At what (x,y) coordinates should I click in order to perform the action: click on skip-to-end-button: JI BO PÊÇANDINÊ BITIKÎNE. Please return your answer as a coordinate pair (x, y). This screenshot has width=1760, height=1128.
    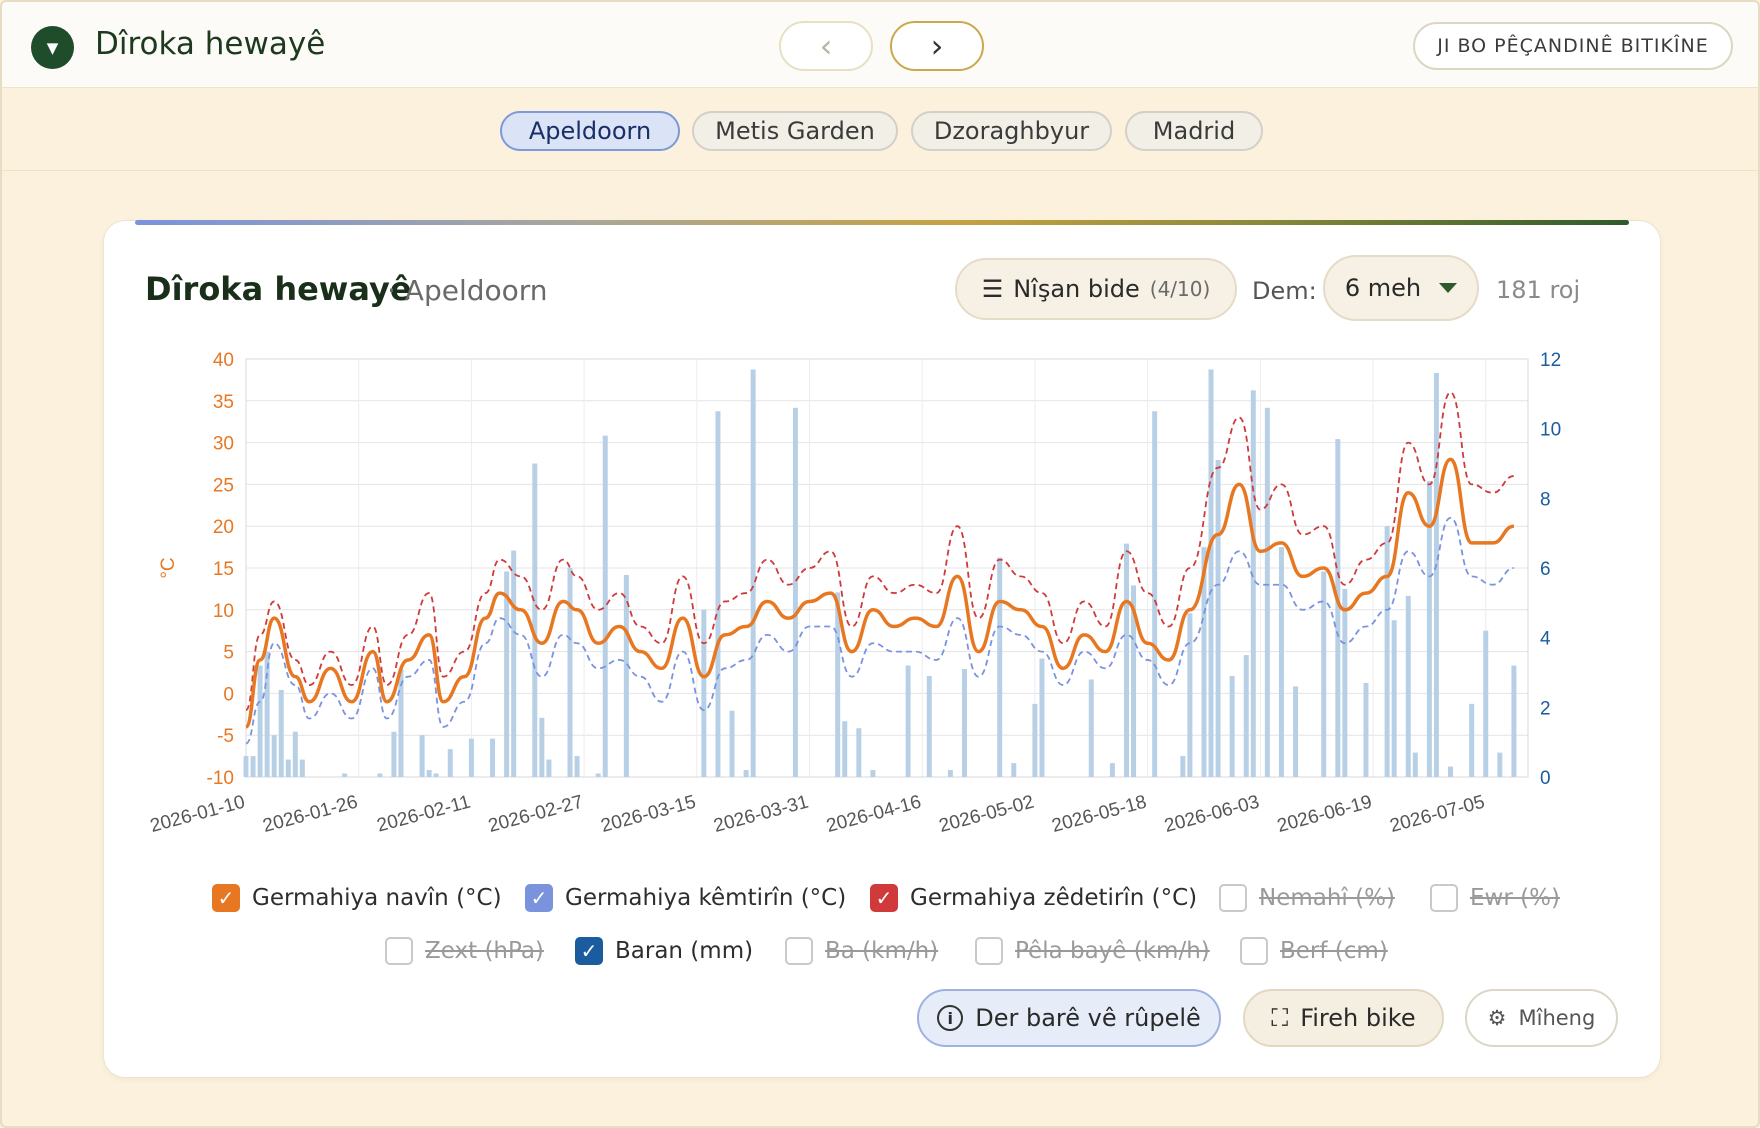
    Looking at the image, I should click on (1573, 46).